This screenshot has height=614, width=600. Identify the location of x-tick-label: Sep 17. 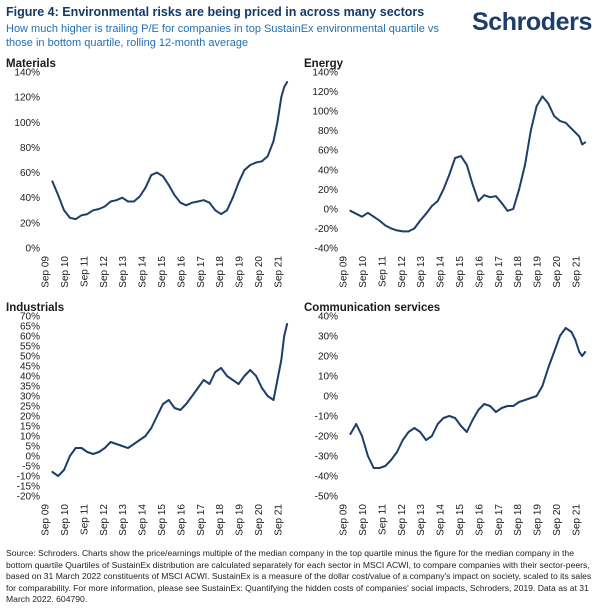
(499, 272).